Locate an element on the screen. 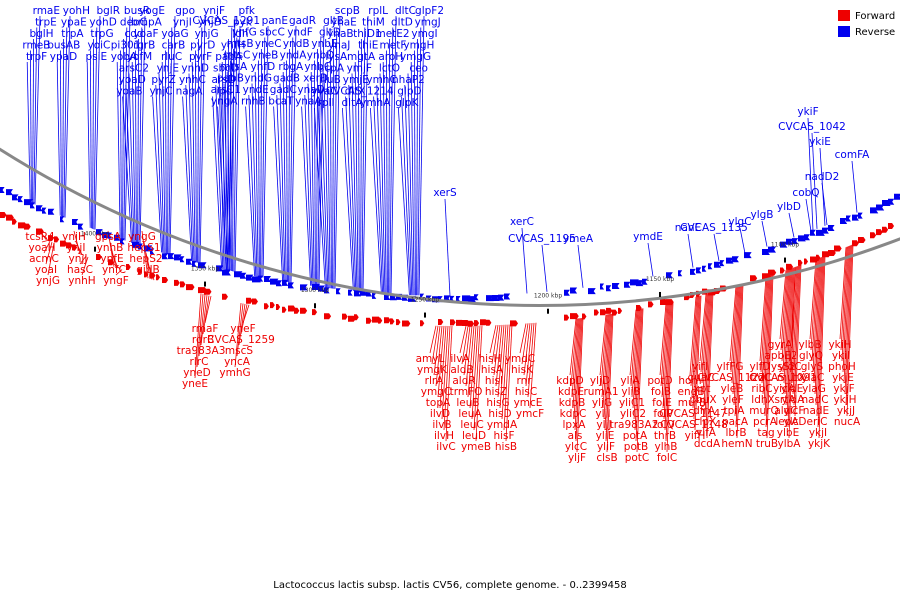 This screenshot has width=900, height=600. reverse-gene-label: ynbD is located at coordinates (321, 56).